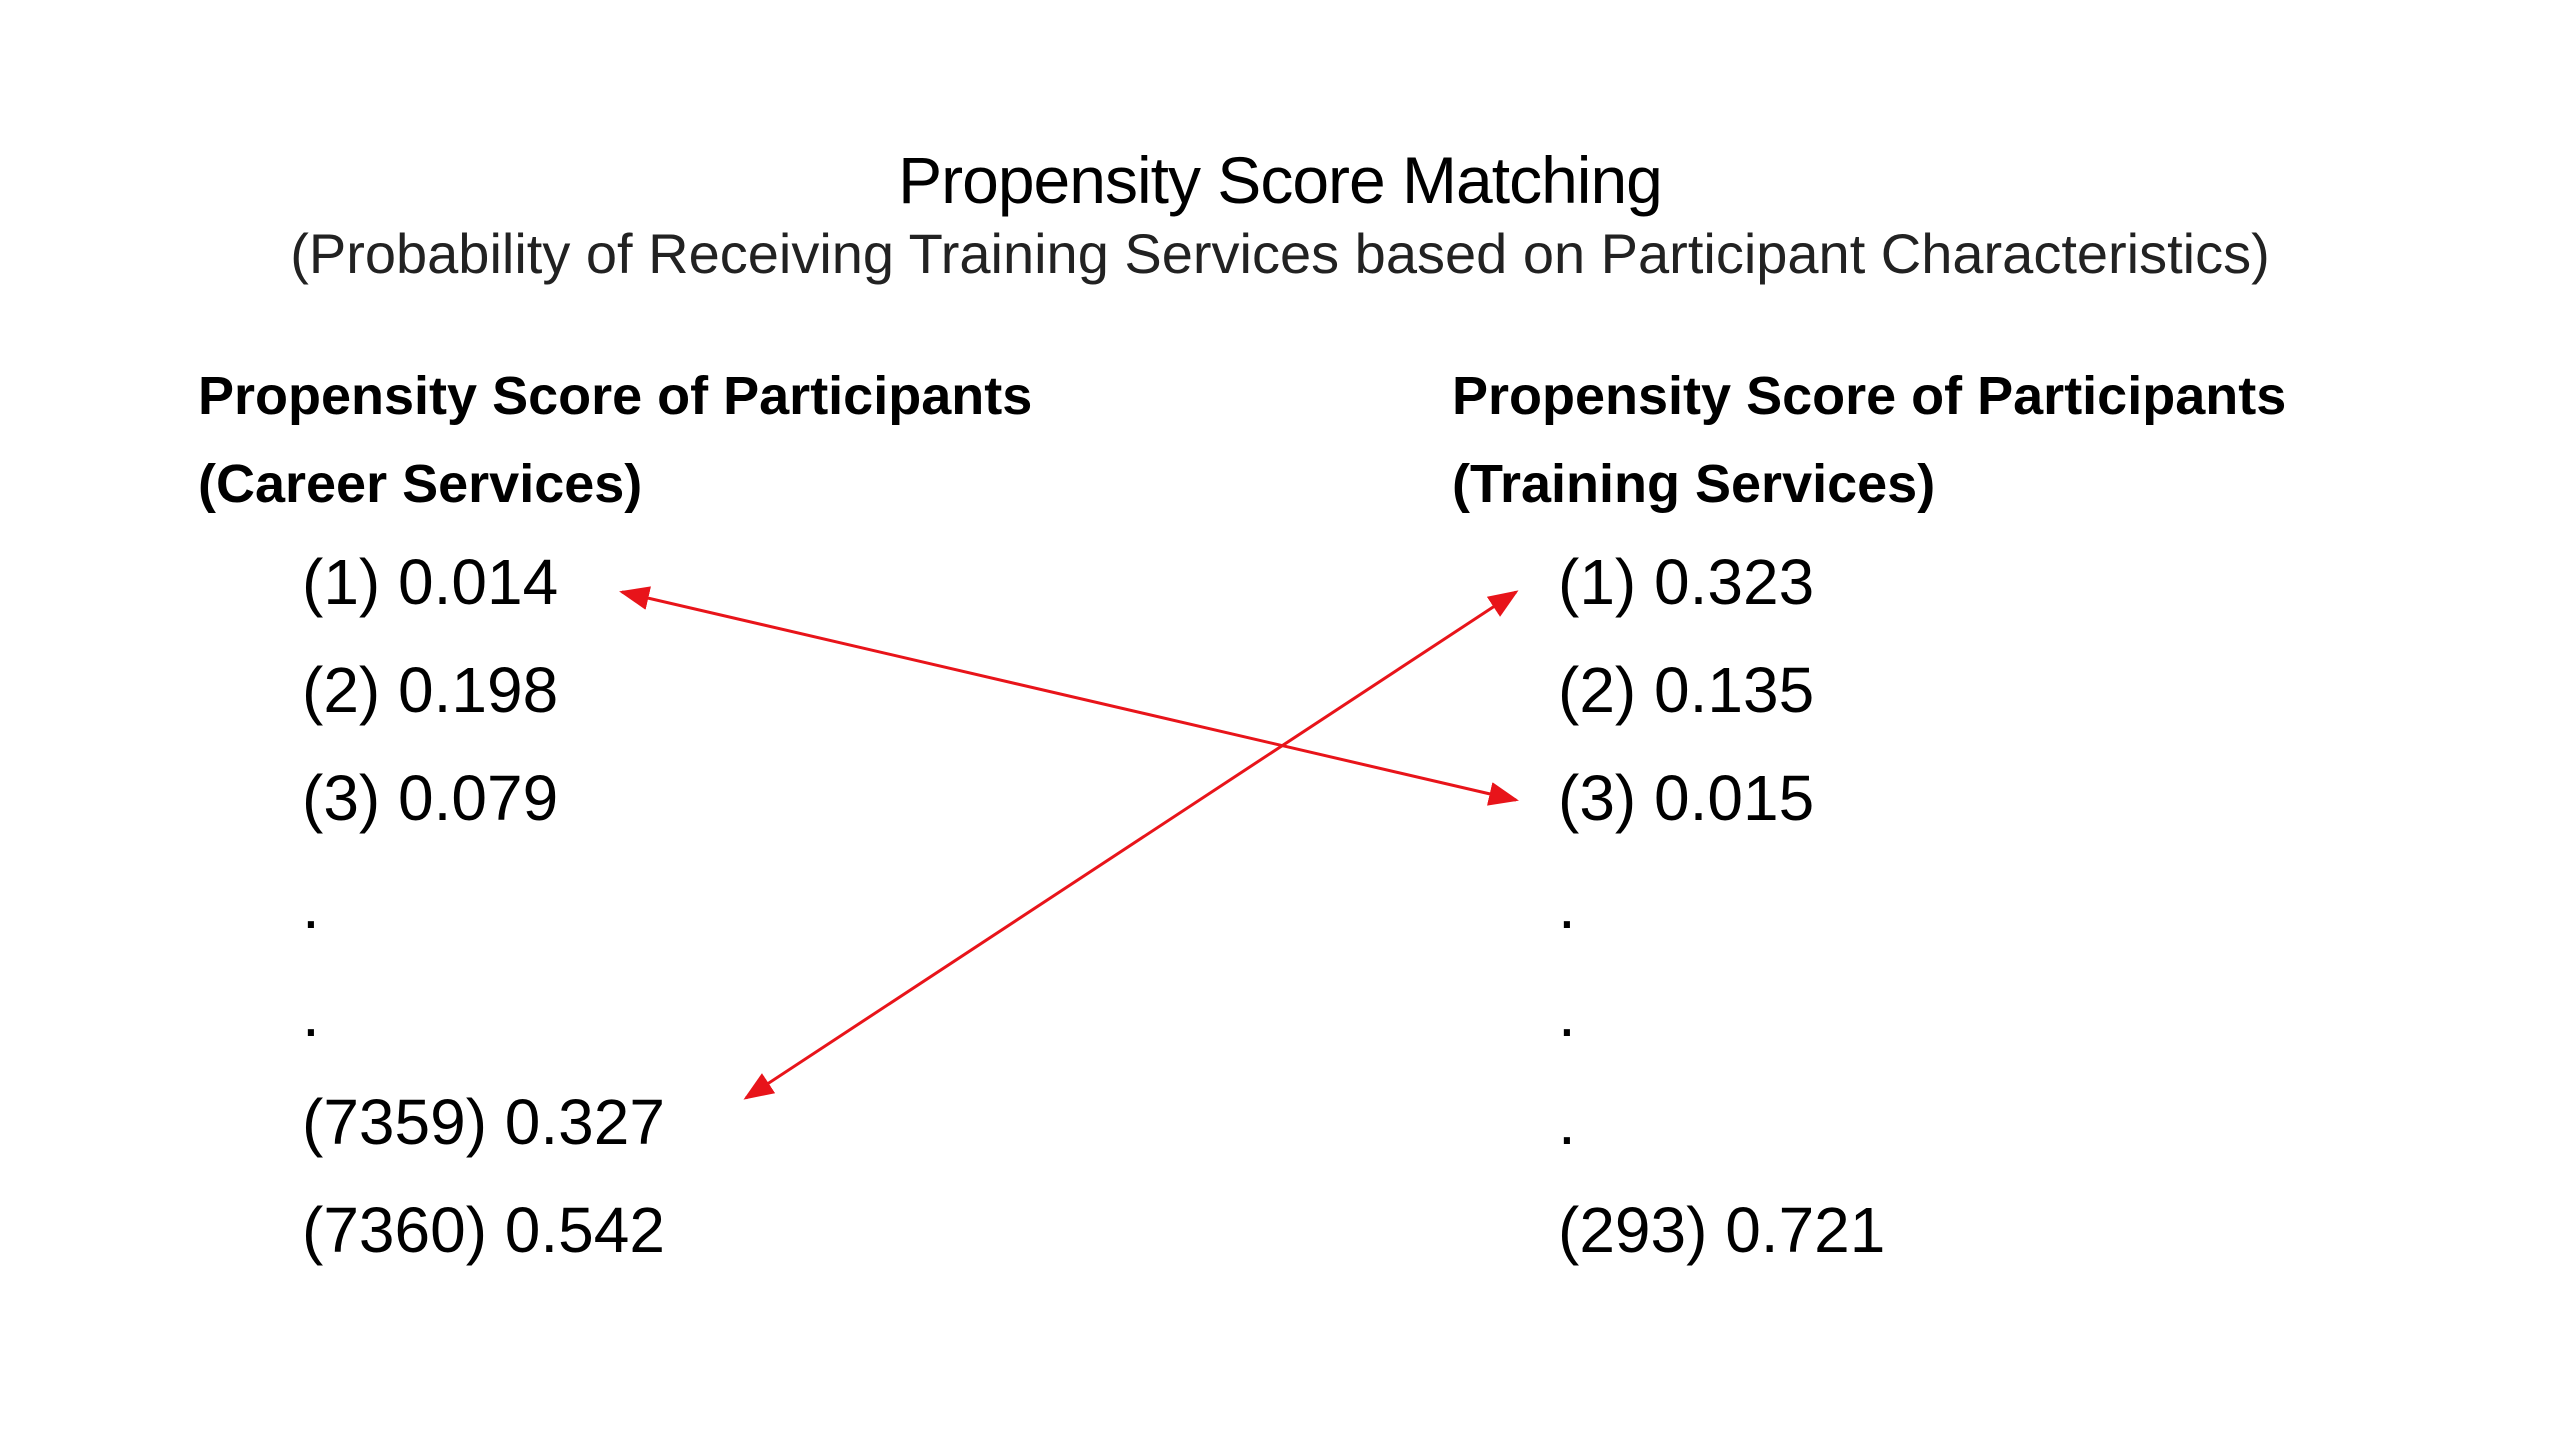  Describe the element at coordinates (430, 690) in the screenshot. I see `career-score-item: (2) 0.198` at that location.